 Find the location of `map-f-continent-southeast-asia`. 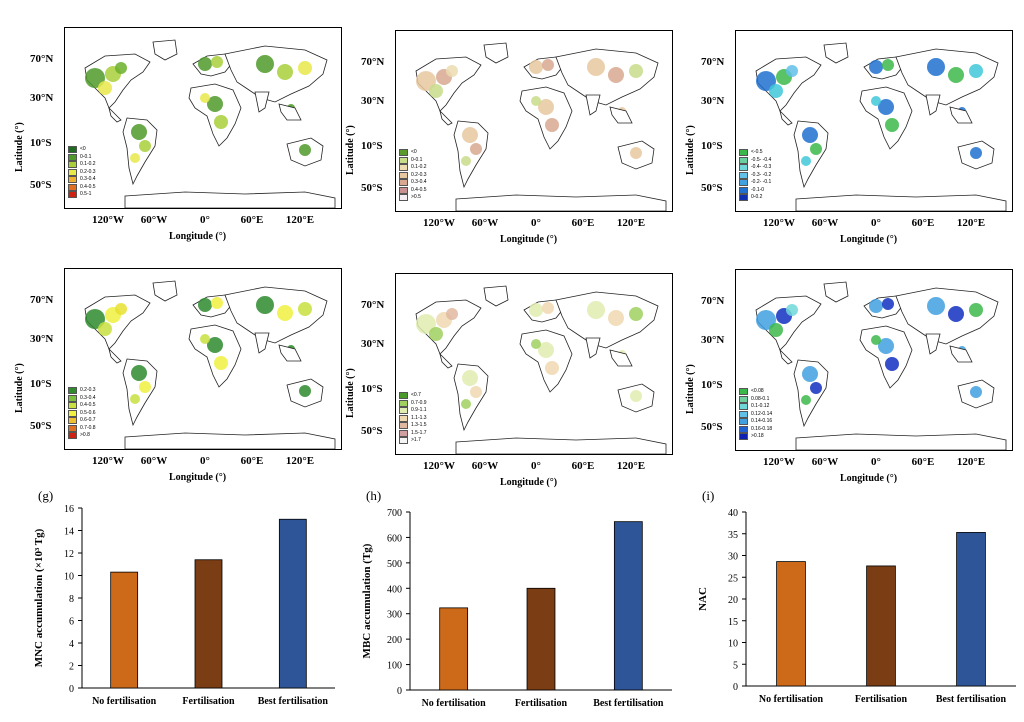

map-f-continent-southeast-asia is located at coordinates (961, 354).